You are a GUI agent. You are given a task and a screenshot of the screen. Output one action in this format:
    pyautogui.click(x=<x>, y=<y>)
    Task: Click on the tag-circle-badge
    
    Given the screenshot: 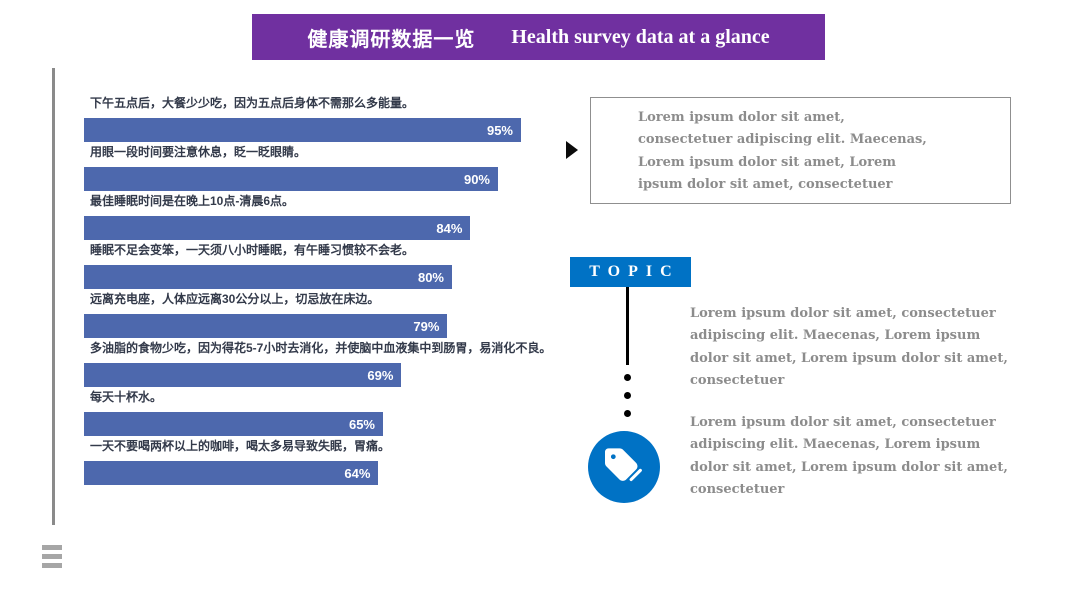 What is the action you would take?
    pyautogui.click(x=624, y=467)
    